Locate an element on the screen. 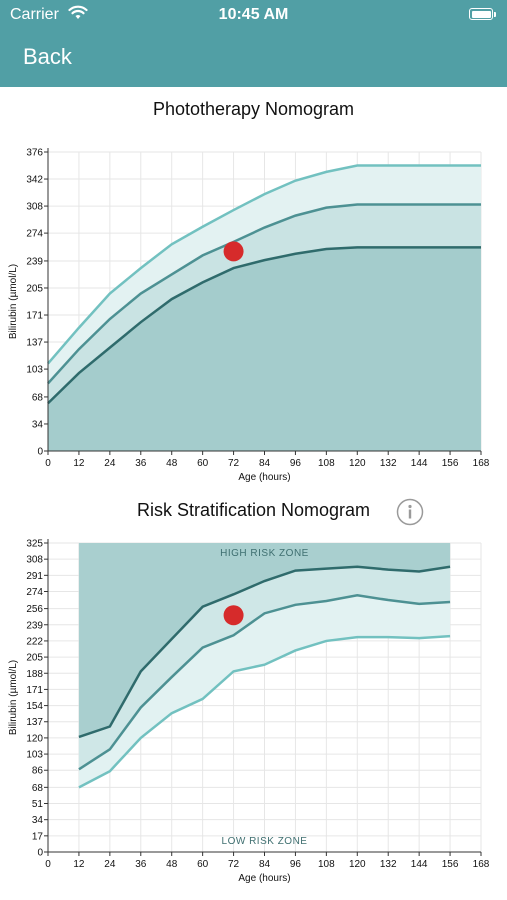 The width and height of the screenshot is (507, 900). risk-chart-title: Risk Stratification Nomogram is located at coordinates (253, 510).